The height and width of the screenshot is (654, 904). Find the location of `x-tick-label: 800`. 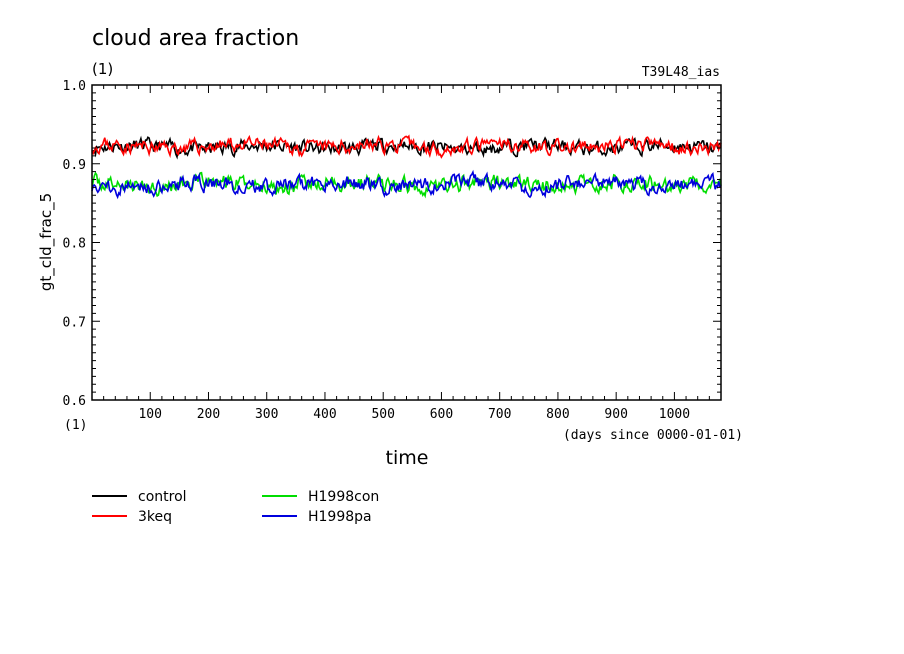

x-tick-label: 800 is located at coordinates (557, 414).